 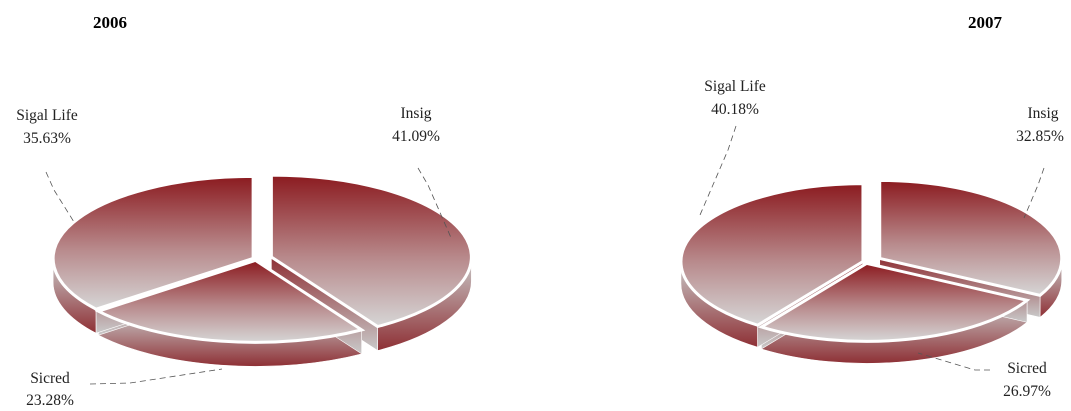 What do you see at coordinates (416, 136) in the screenshot?
I see `slice-value-insig: 41.09%` at bounding box center [416, 136].